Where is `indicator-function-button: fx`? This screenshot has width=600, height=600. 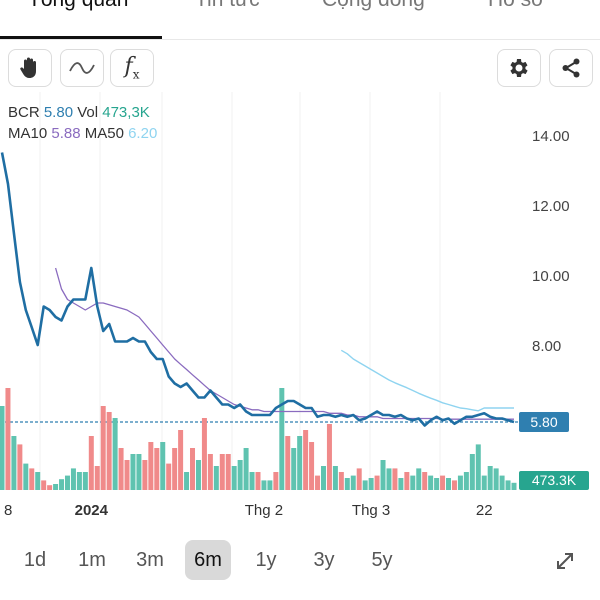 indicator-function-button: fx is located at coordinates (132, 68).